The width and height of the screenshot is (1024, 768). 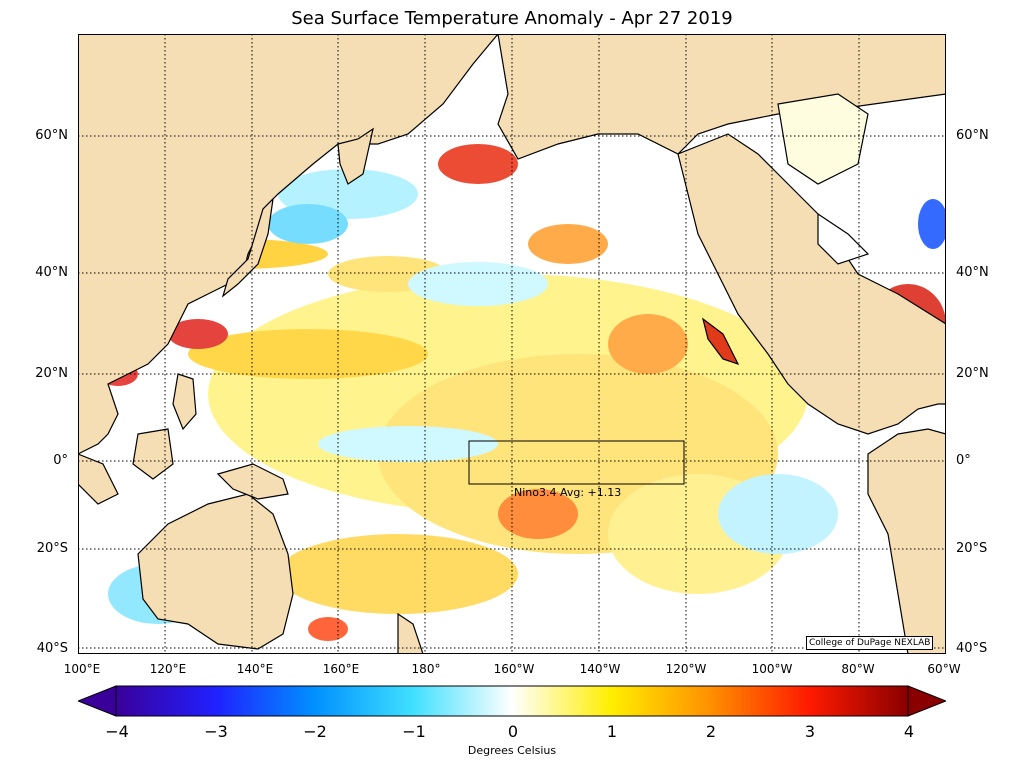 I want to click on lat-label-right: 20°S, so click(x=972, y=548).